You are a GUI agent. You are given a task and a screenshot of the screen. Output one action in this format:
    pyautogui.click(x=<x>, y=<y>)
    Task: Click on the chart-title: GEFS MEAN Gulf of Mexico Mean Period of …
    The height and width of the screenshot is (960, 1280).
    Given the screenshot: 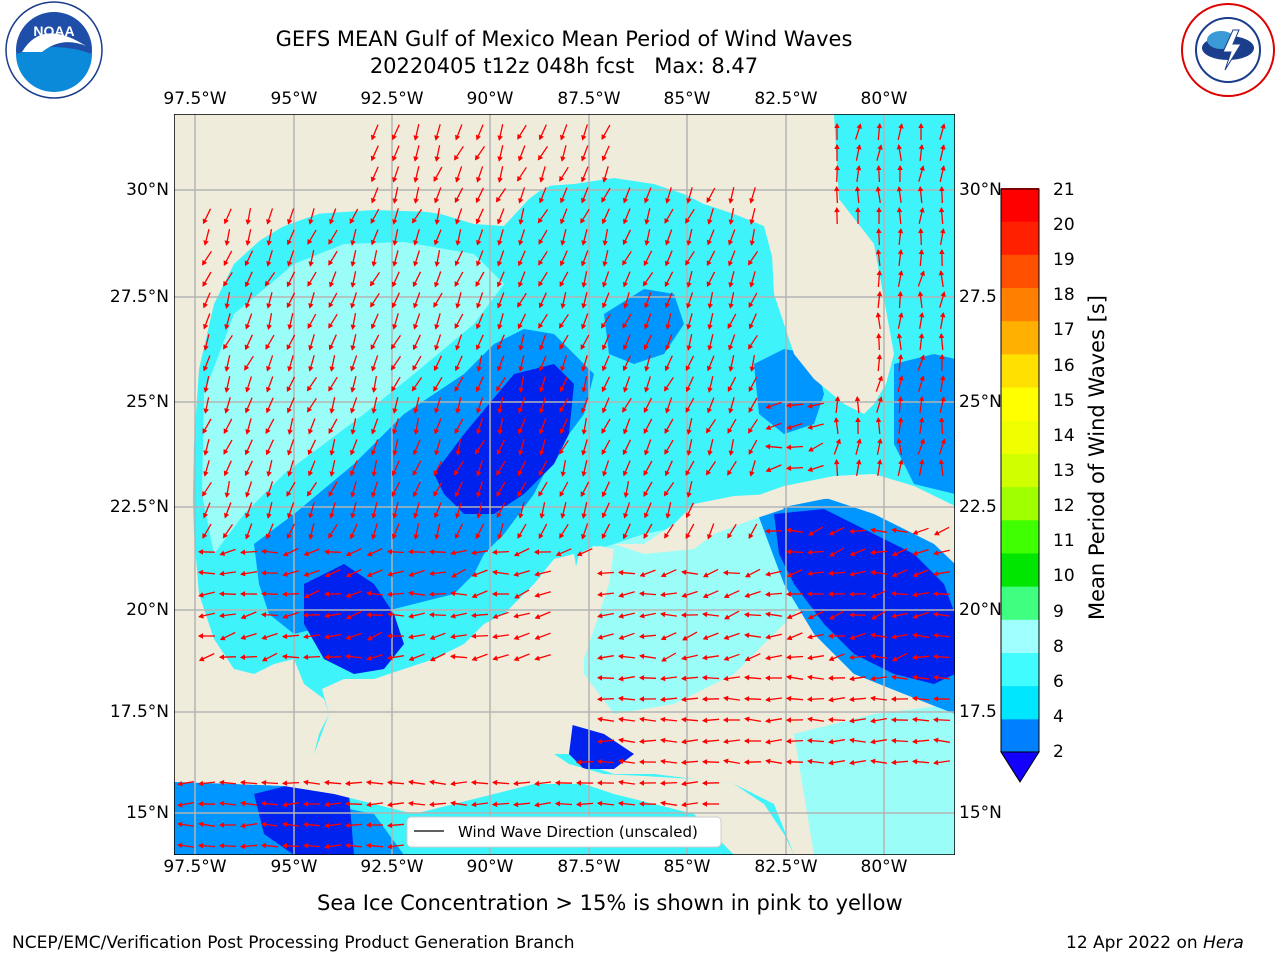 What is the action you would take?
    pyautogui.click(x=564, y=39)
    